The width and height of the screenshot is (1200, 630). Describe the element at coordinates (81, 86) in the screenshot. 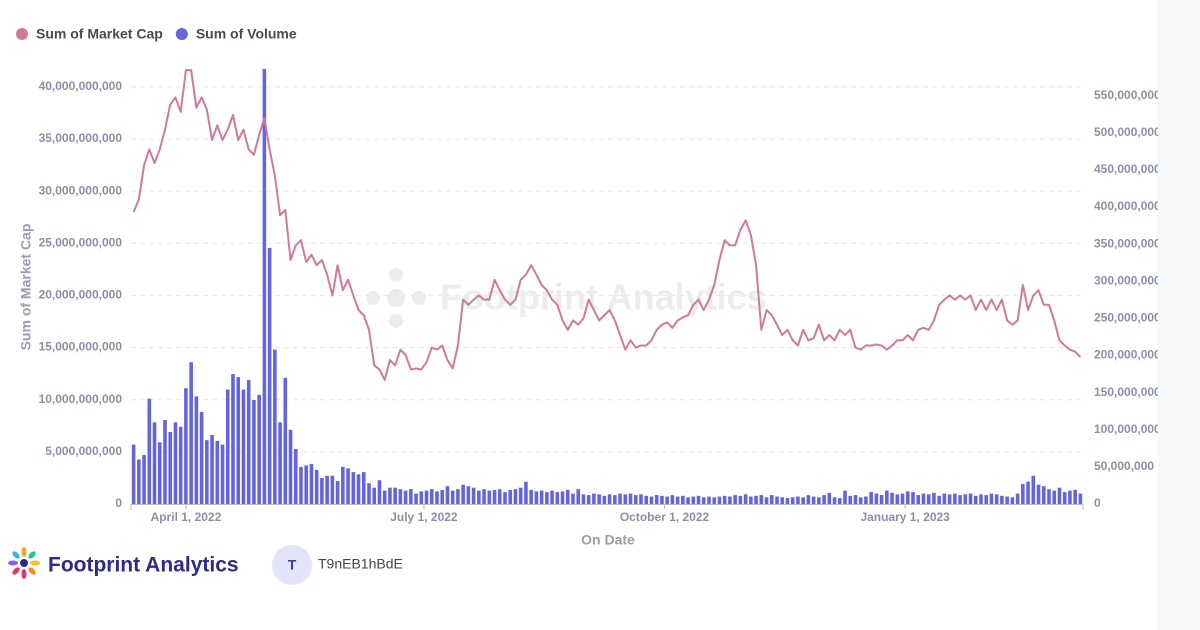

I see `y-tick-label: 40,000,000,000` at that location.